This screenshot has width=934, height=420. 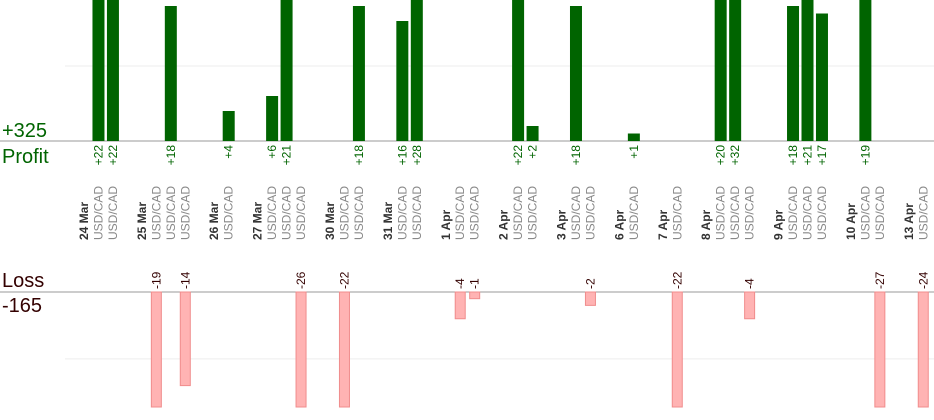 What do you see at coordinates (214, 221) in the screenshot?
I see `date-label: 26 Mar` at bounding box center [214, 221].